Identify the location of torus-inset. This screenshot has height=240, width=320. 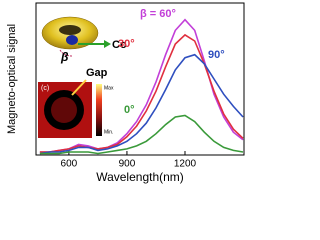
(76, 36).